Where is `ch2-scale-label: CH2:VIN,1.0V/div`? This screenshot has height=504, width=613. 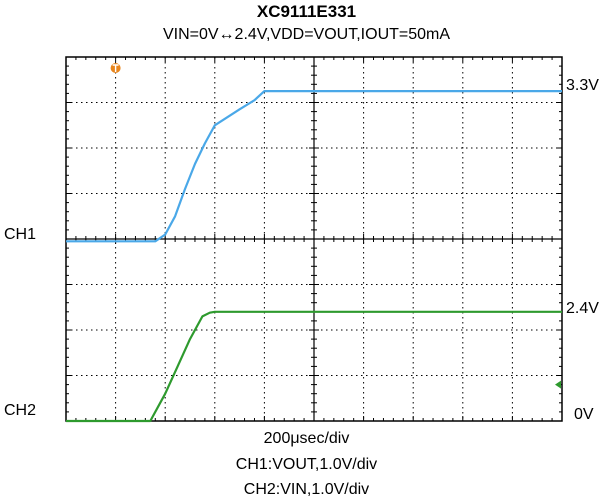
ch2-scale-label: CH2:VIN,1.0V/div is located at coordinates (306, 489).